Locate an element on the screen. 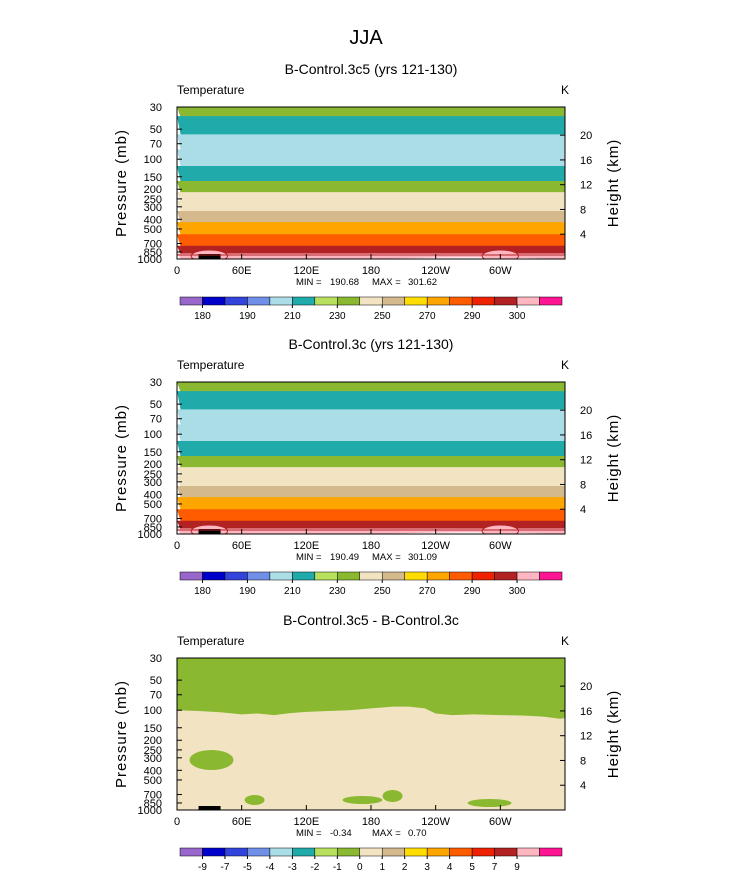 The image size is (733, 873). y-tick-label: 300 is located at coordinates (153, 483).